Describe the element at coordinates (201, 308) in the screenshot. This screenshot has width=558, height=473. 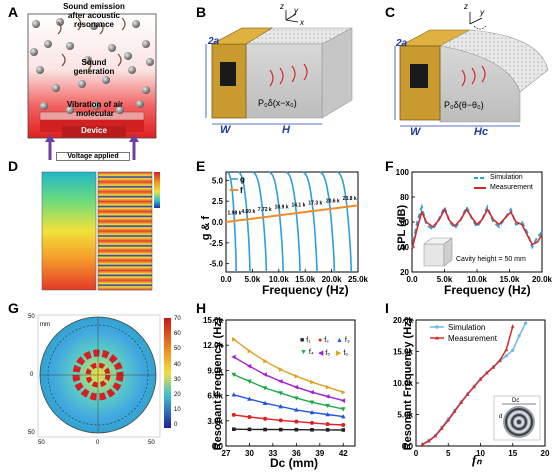
I see `panel-letter-h: H` at that location.